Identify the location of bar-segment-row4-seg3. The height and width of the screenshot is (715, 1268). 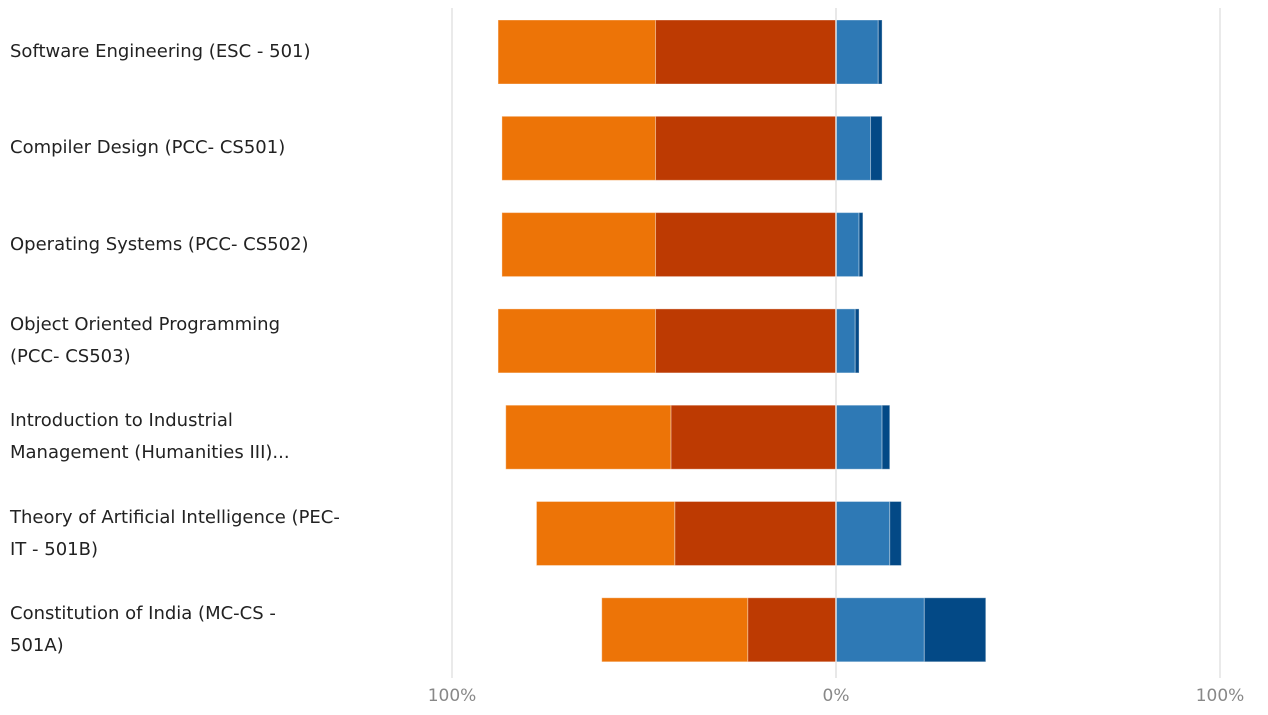
(886, 437).